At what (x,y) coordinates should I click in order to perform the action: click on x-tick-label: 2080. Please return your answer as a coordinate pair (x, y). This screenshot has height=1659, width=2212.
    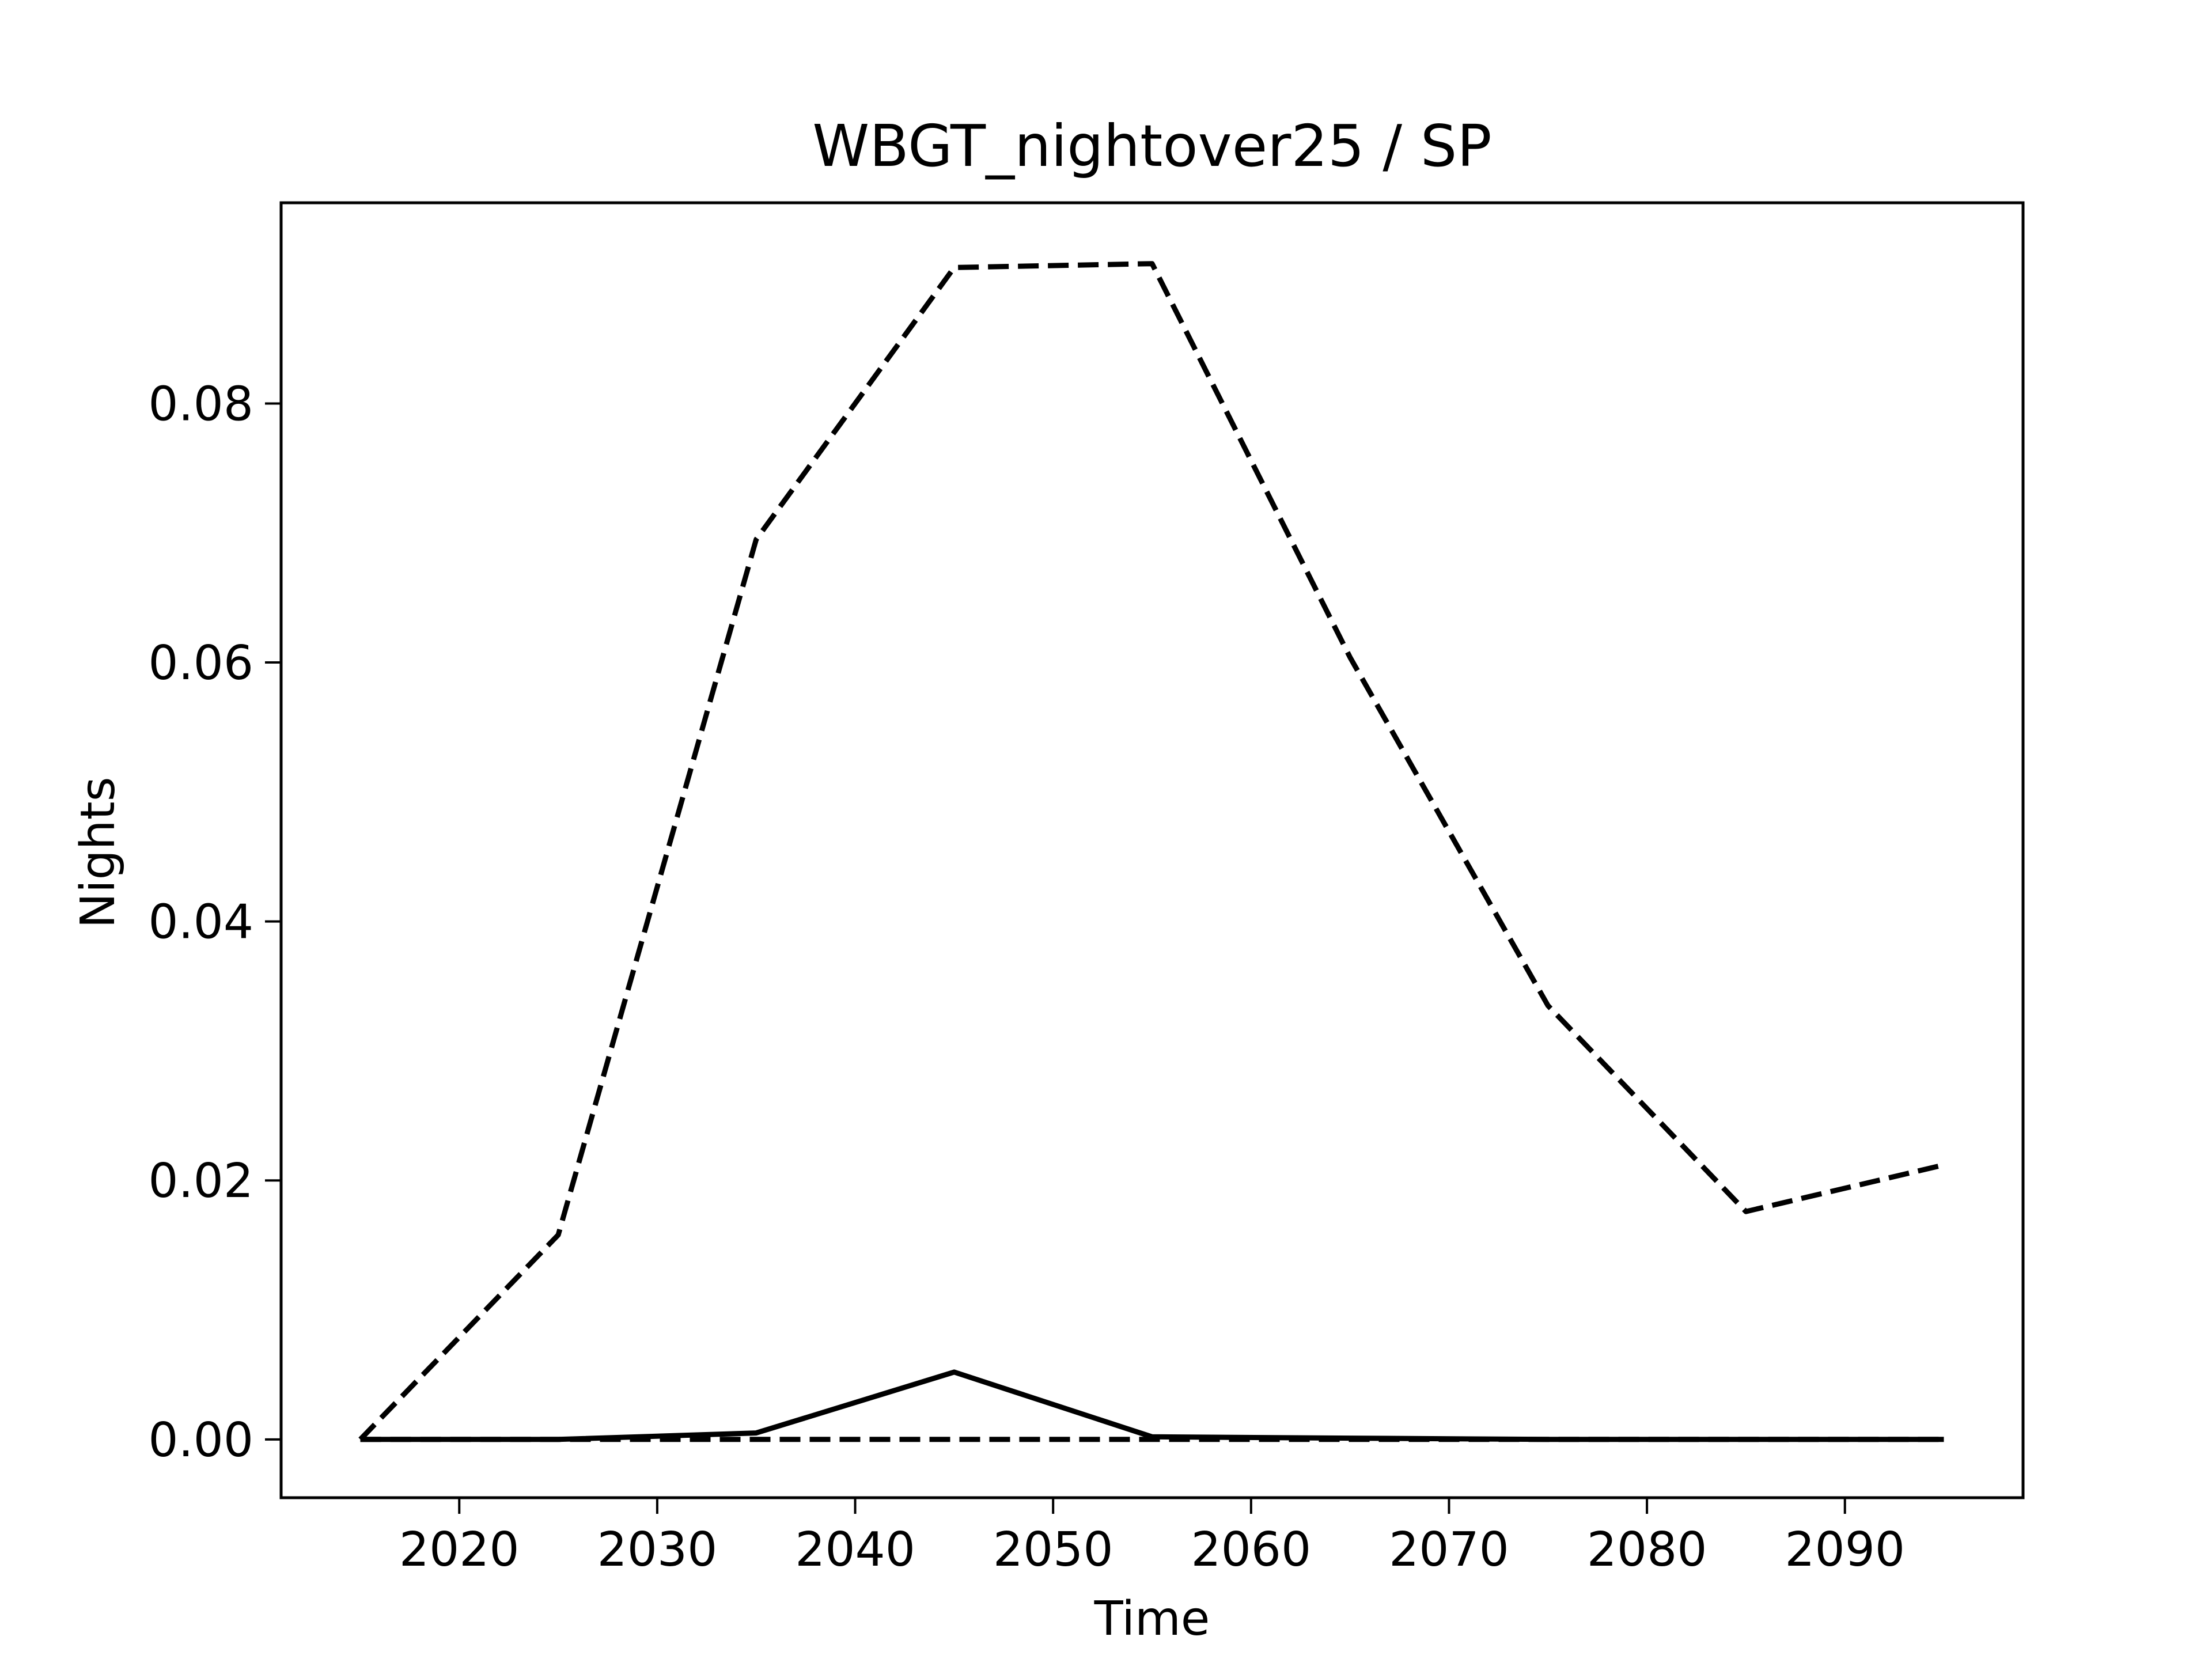
    Looking at the image, I should click on (1647, 1549).